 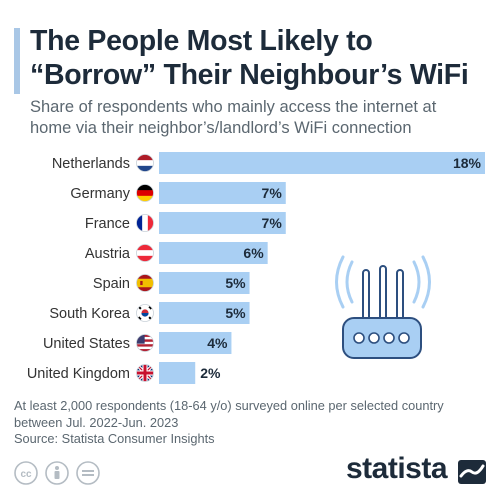 I want to click on united-states-flag-icon, so click(x=145, y=343).